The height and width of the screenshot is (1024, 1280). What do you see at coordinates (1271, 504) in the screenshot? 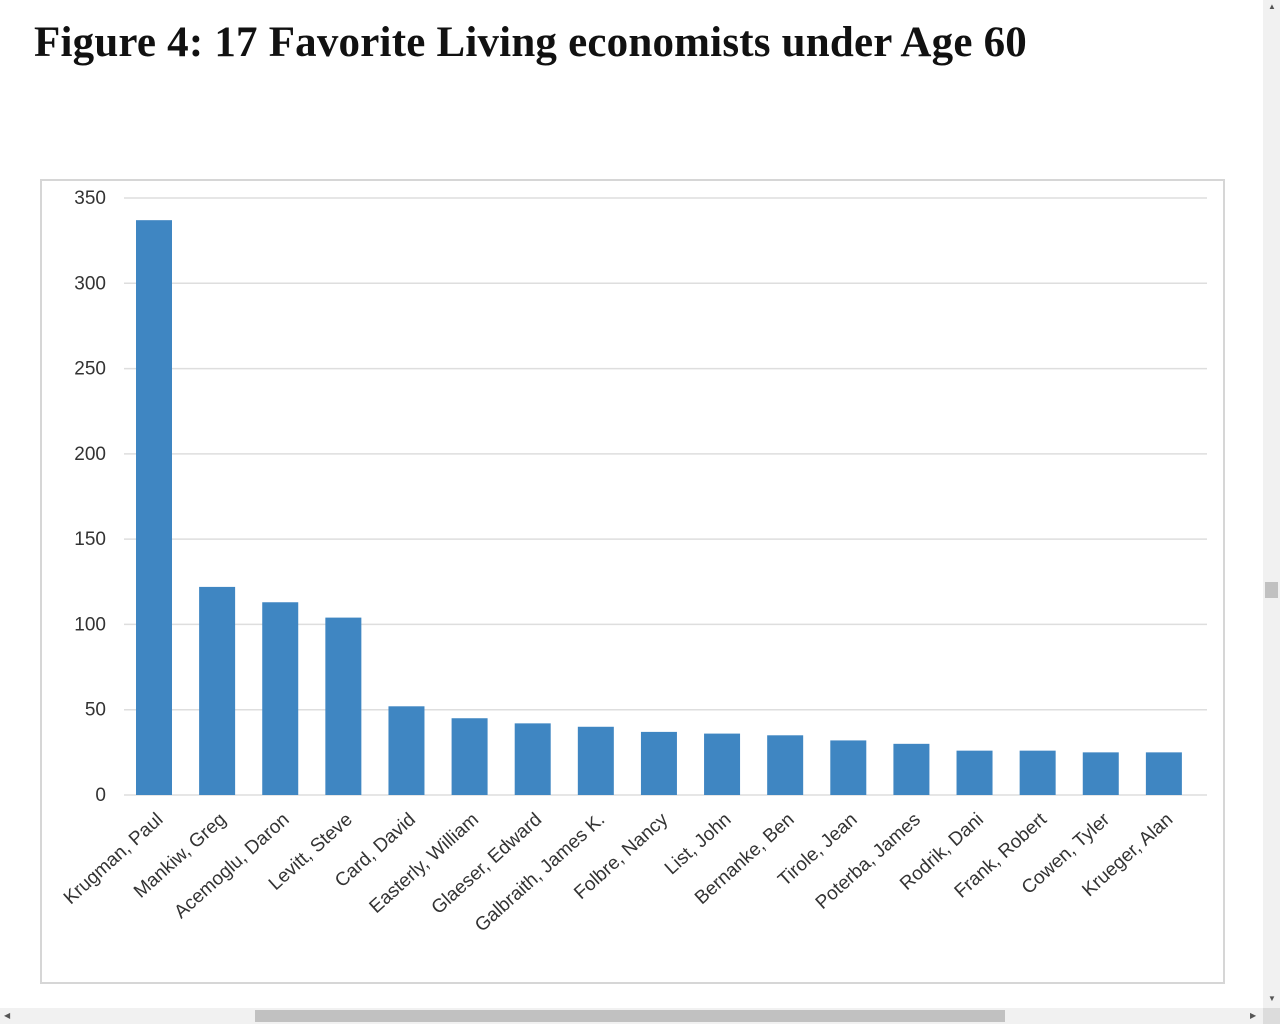
I see `vertical-scrollbar: ▲ ▼` at bounding box center [1271, 504].